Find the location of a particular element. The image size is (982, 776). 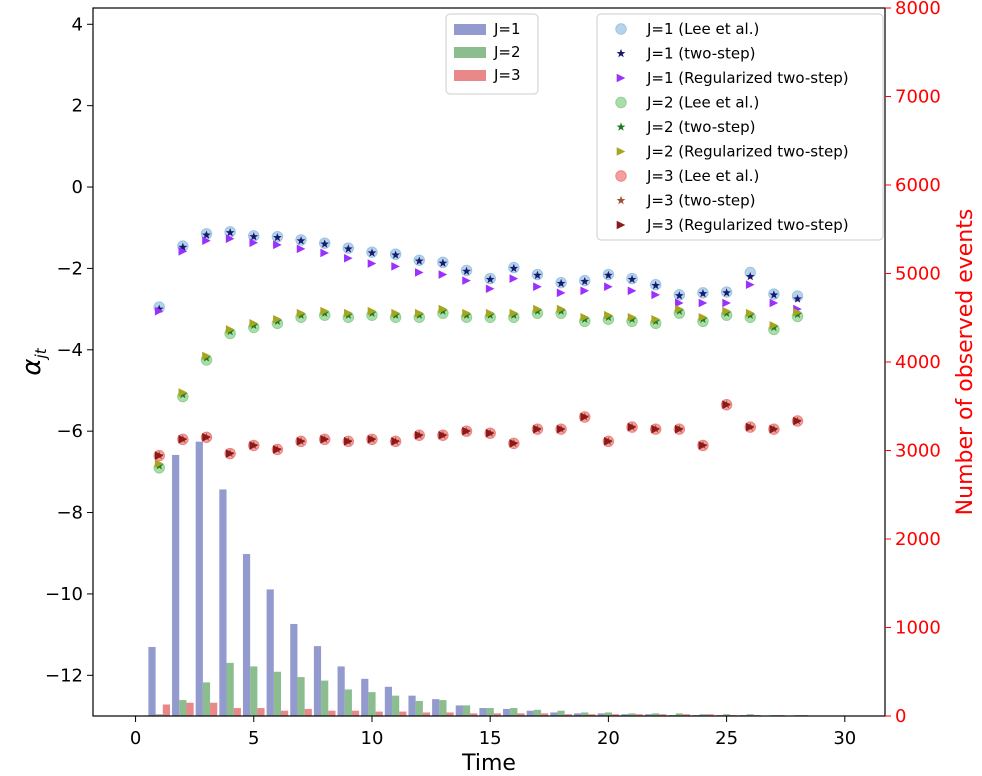

point-s2-t24 is located at coordinates (703, 293).